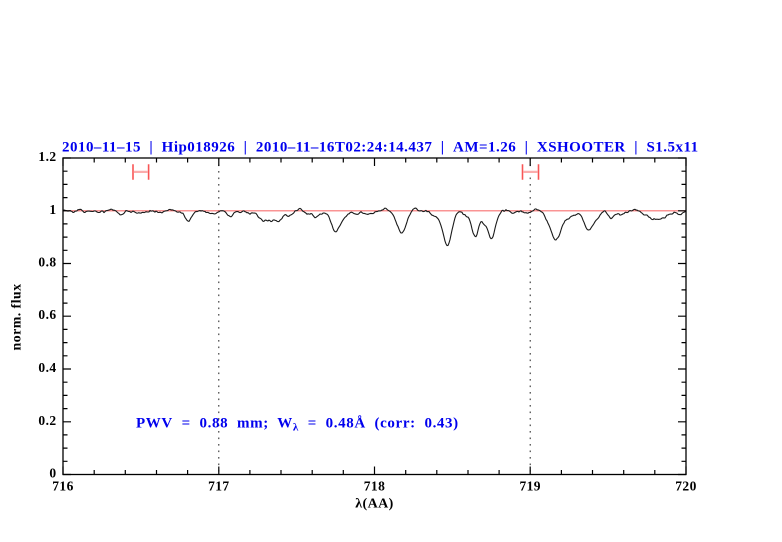 This screenshot has height=542, width=782. What do you see at coordinates (17, 317) in the screenshot?
I see `svg-text: norm. flux` at bounding box center [17, 317].